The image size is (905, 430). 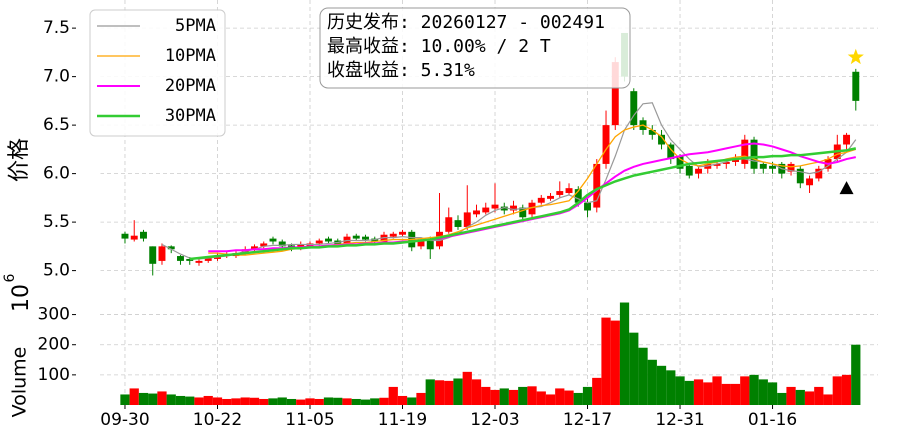 What do you see at coordinates (190, 116) in the screenshot?
I see `legend-label: 30PMA` at bounding box center [190, 116].